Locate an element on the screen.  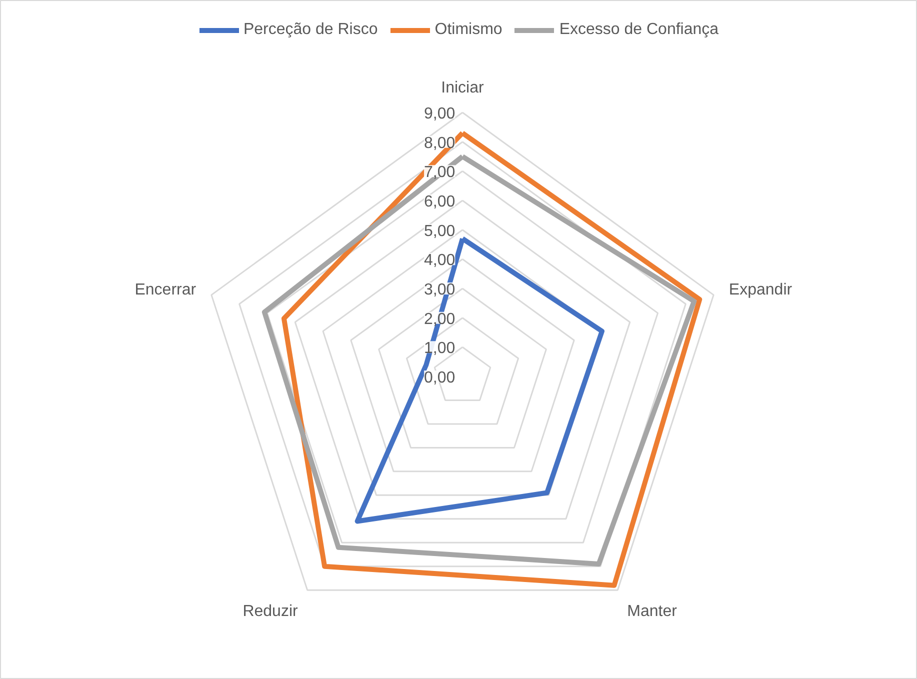
spoke-label: Expandir is located at coordinates (760, 289).